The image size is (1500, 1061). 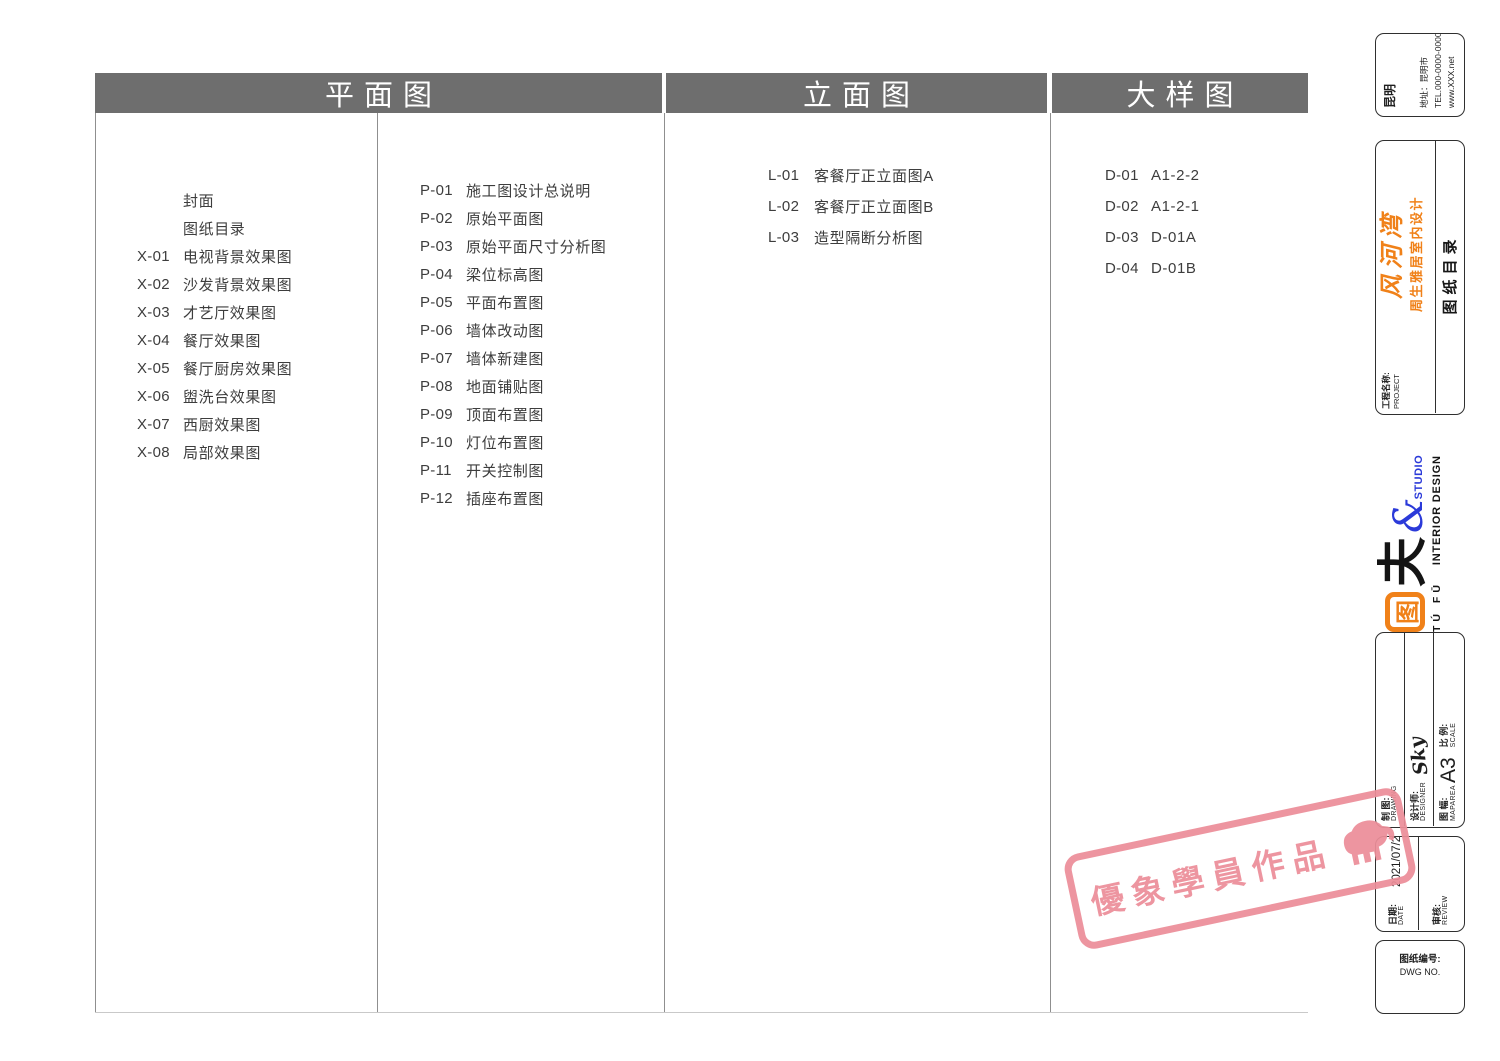 I want to click on list-item: L-03 造型隔断分析图, so click(x=846, y=238).